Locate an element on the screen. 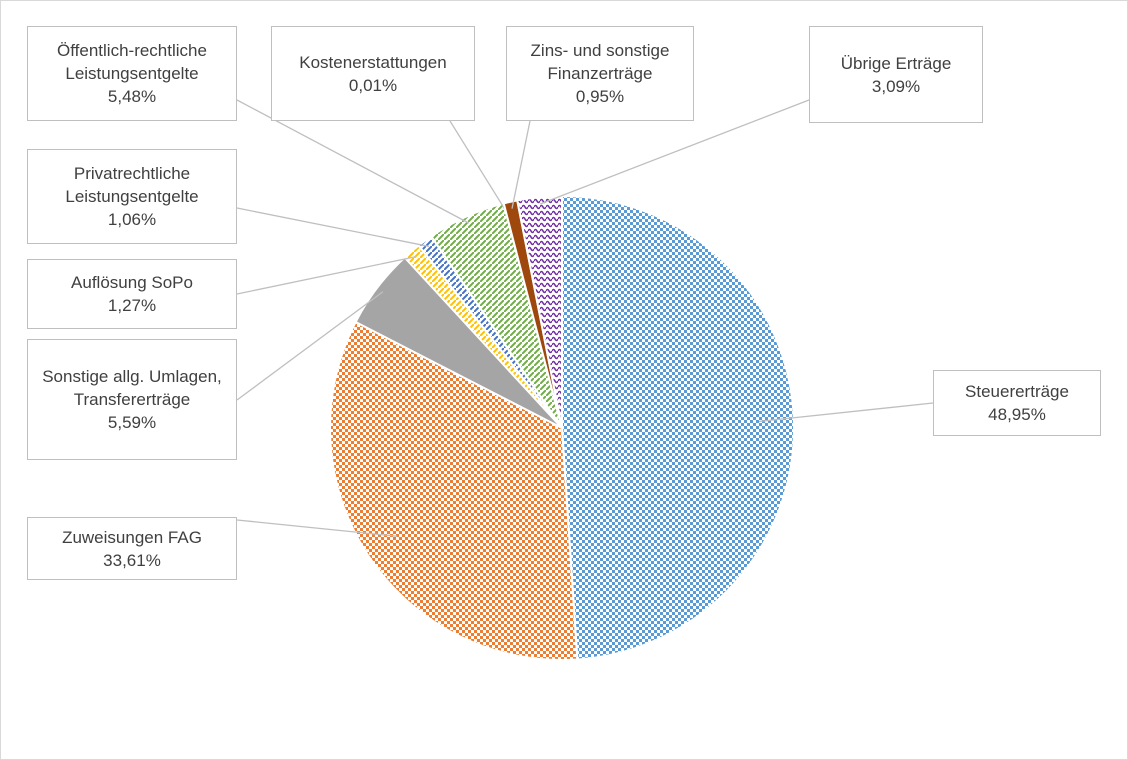 Image resolution: width=1128 pixels, height=760 pixels. label-name: Steuererträge is located at coordinates (1017, 391).